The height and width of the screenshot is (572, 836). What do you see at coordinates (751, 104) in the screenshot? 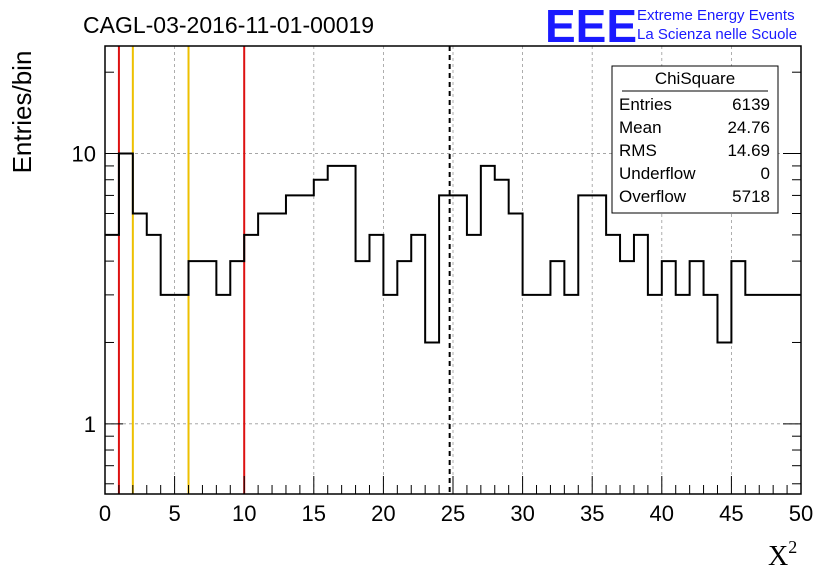
I see `stats-value: 6139` at bounding box center [751, 104].